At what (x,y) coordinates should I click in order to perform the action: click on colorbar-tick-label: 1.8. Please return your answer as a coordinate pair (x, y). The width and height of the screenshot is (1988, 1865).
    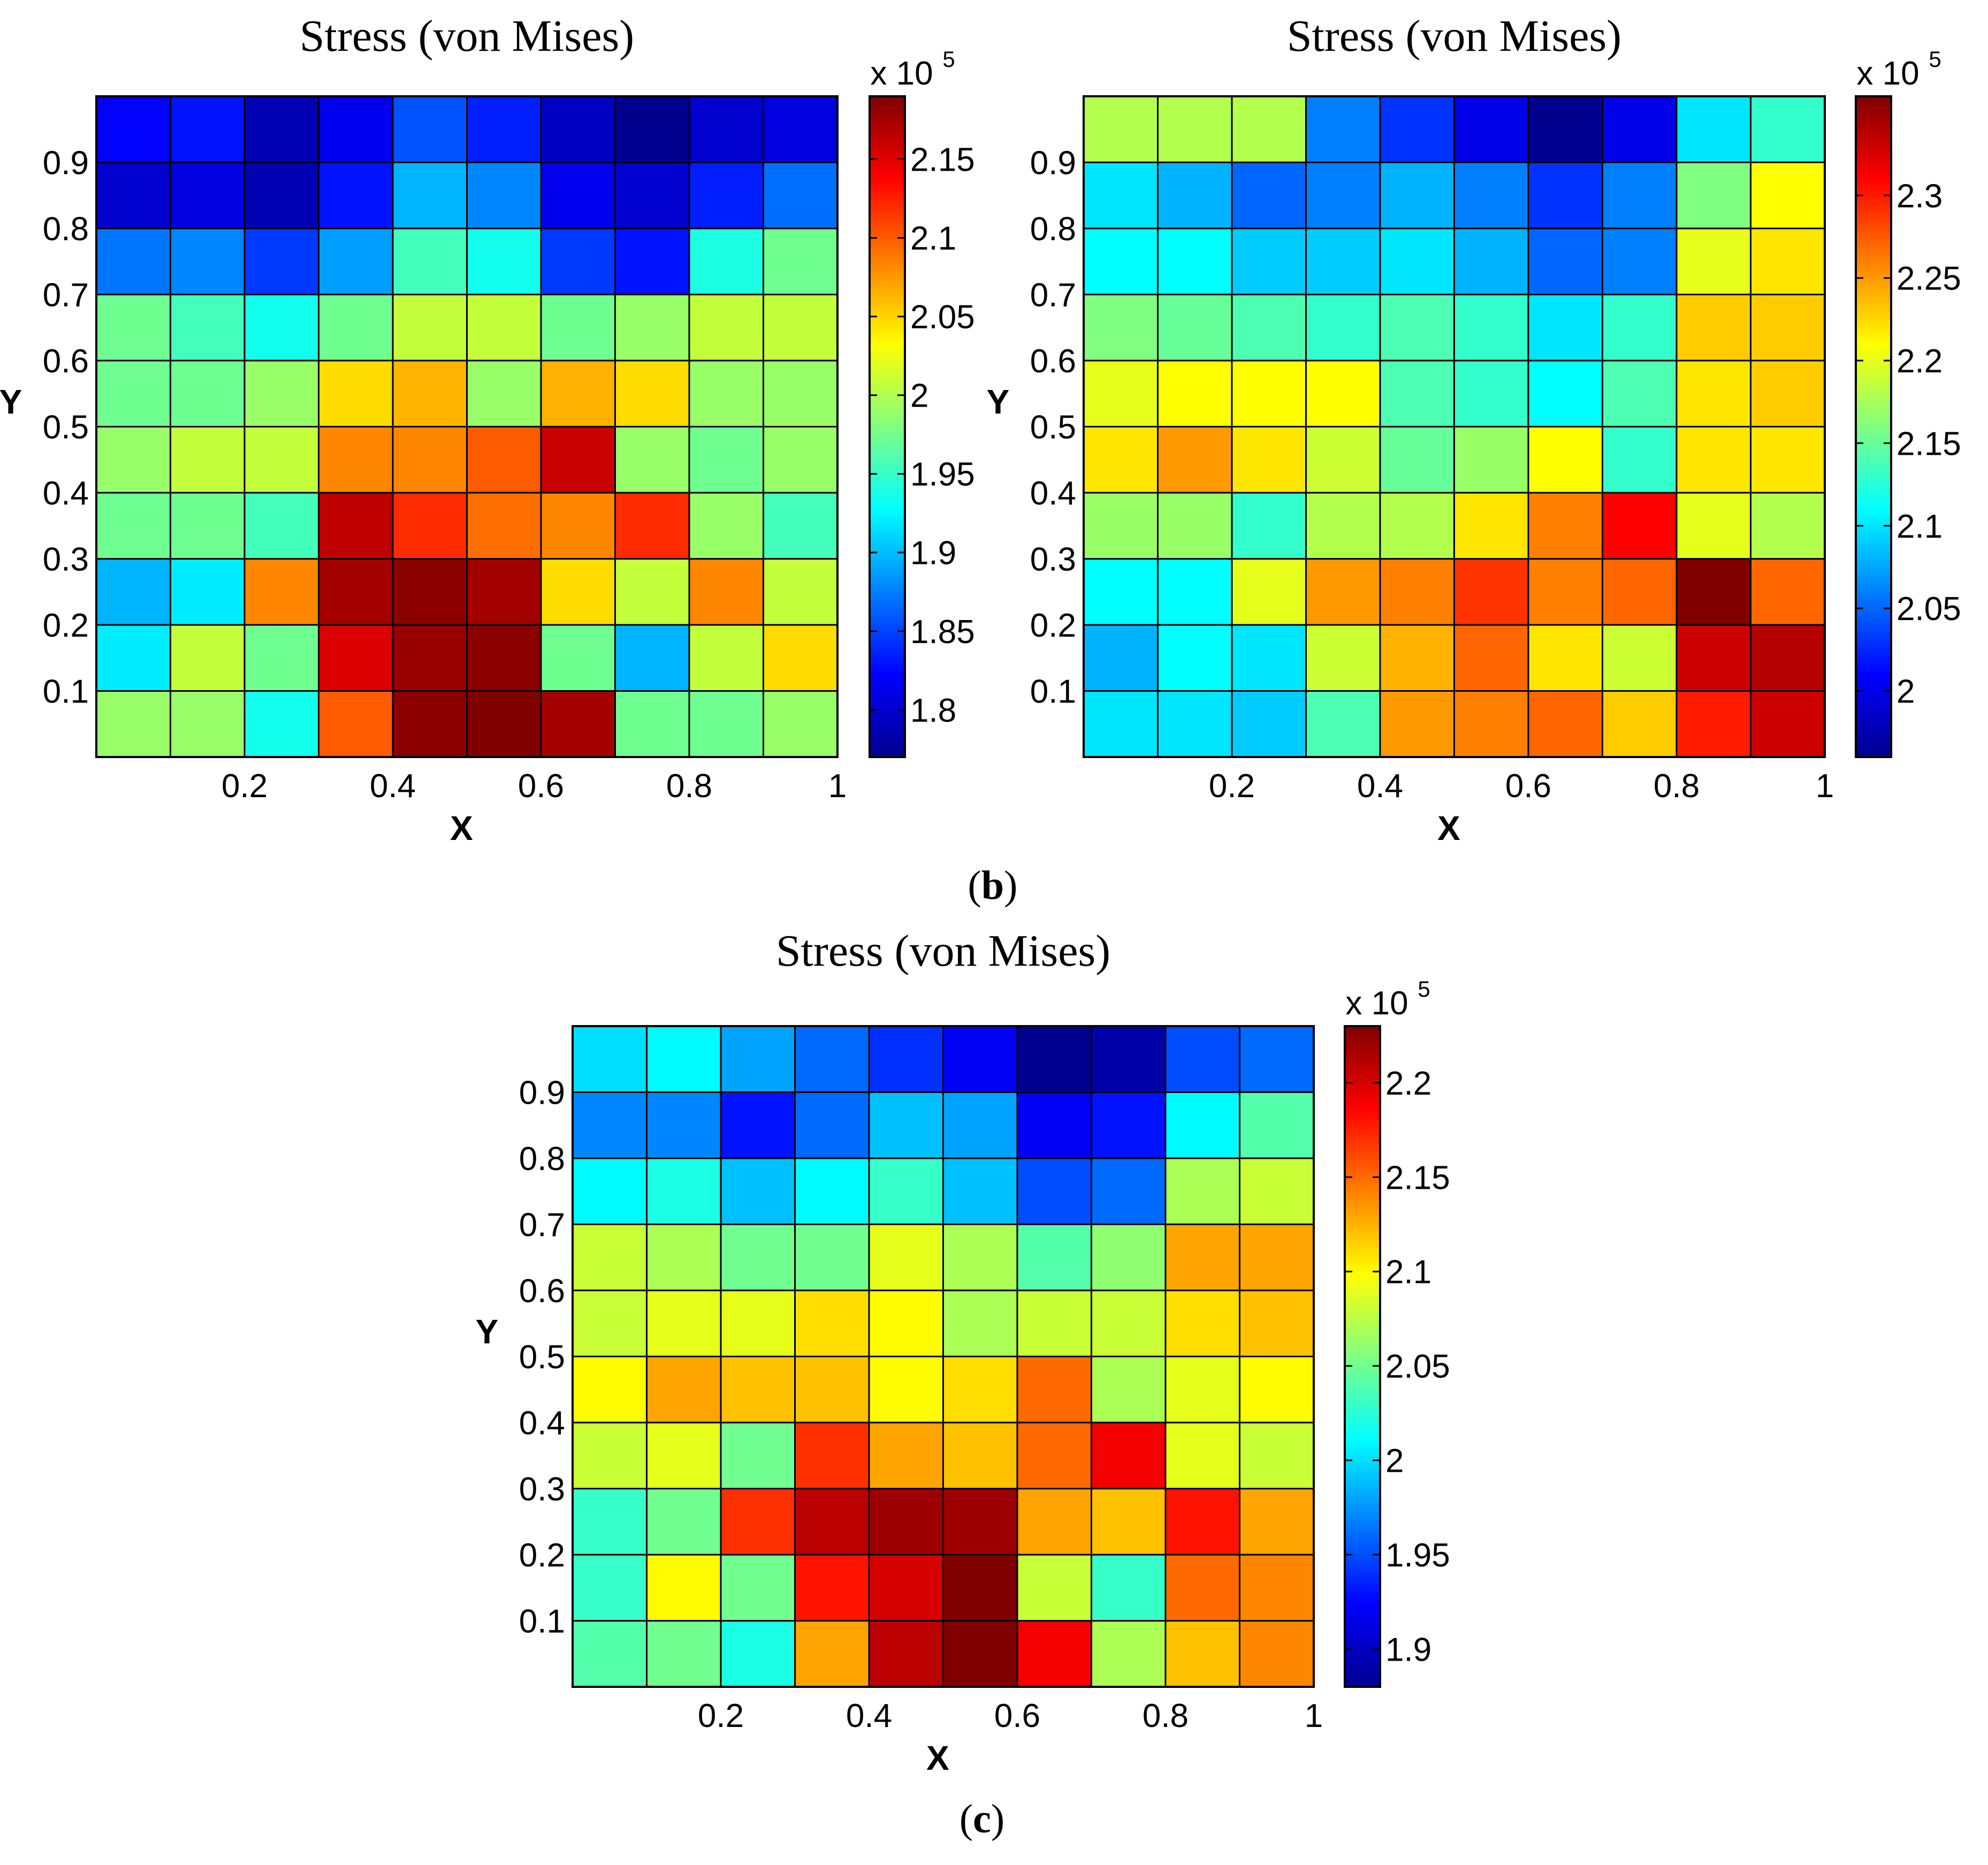
    Looking at the image, I should click on (933, 710).